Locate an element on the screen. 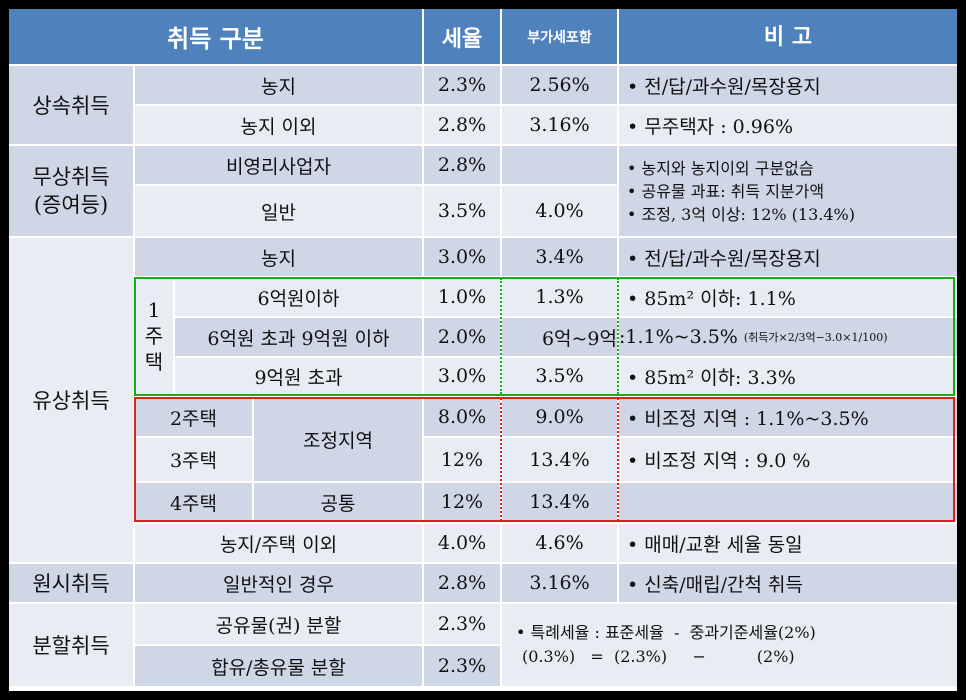 This screenshot has height=700, width=966. purchase-farm-note: • 전/답/과수원/목장용지 is located at coordinates (788, 257).